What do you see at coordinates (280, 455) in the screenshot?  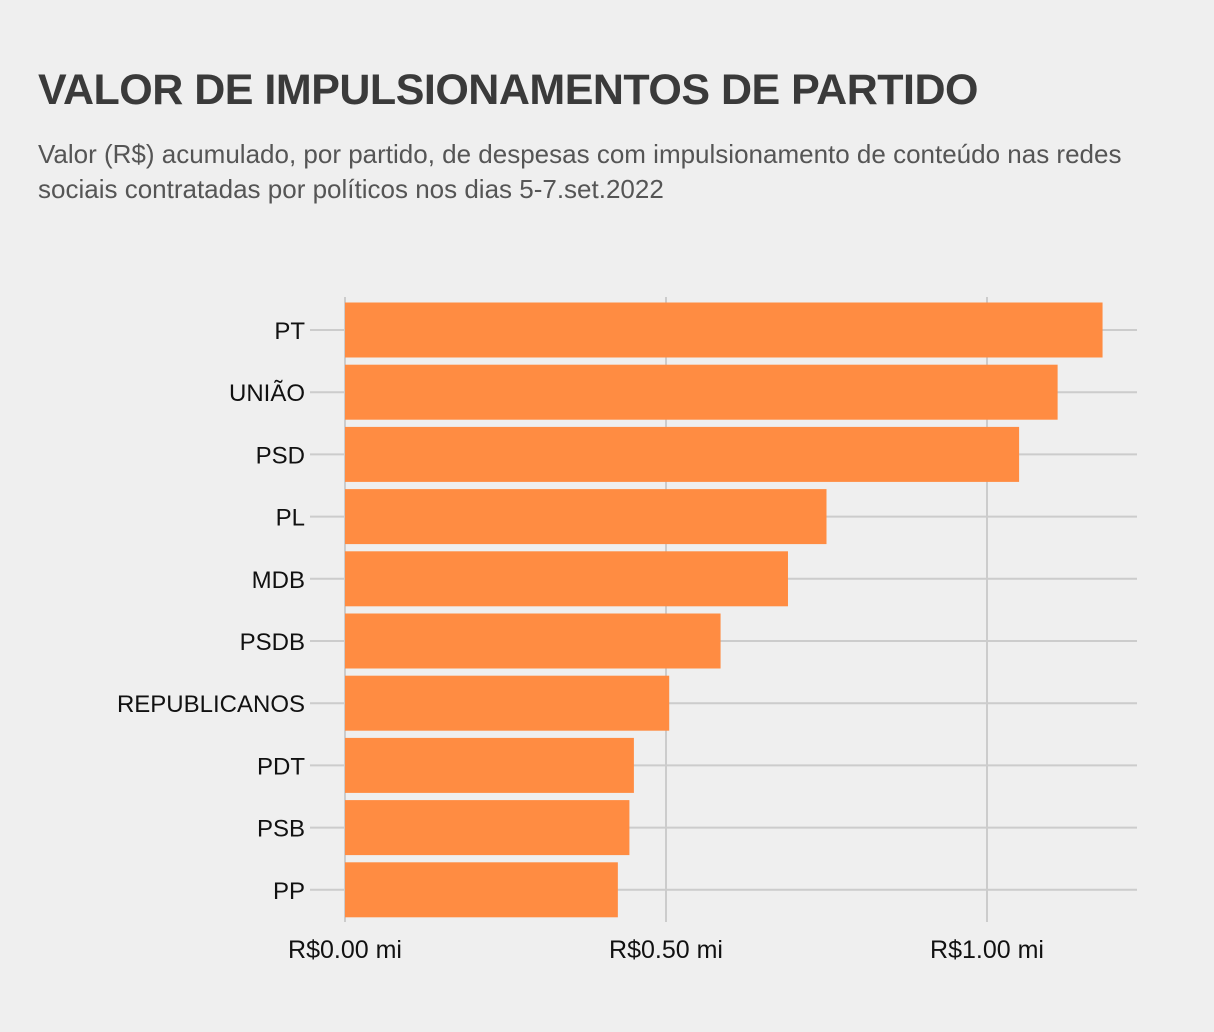 I see `category-label: PSD` at bounding box center [280, 455].